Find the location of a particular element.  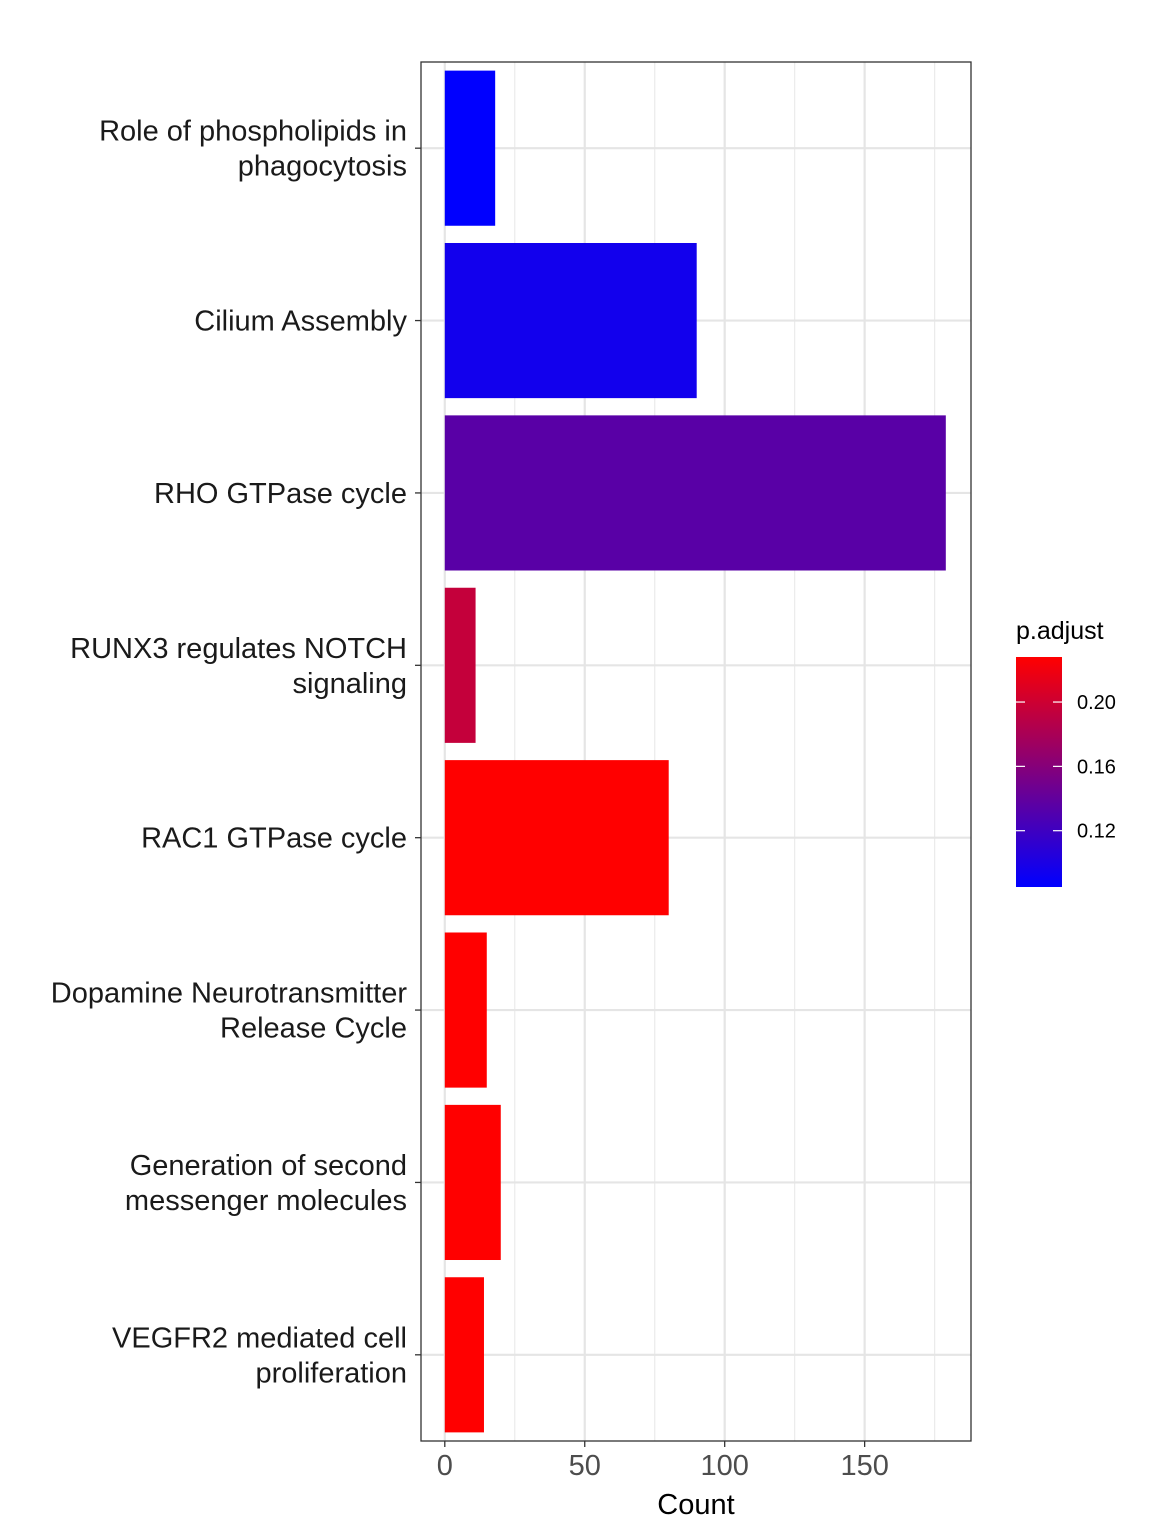

legend: p.adjust 0.12 0.16 0.20 is located at coordinates (1066, 752).